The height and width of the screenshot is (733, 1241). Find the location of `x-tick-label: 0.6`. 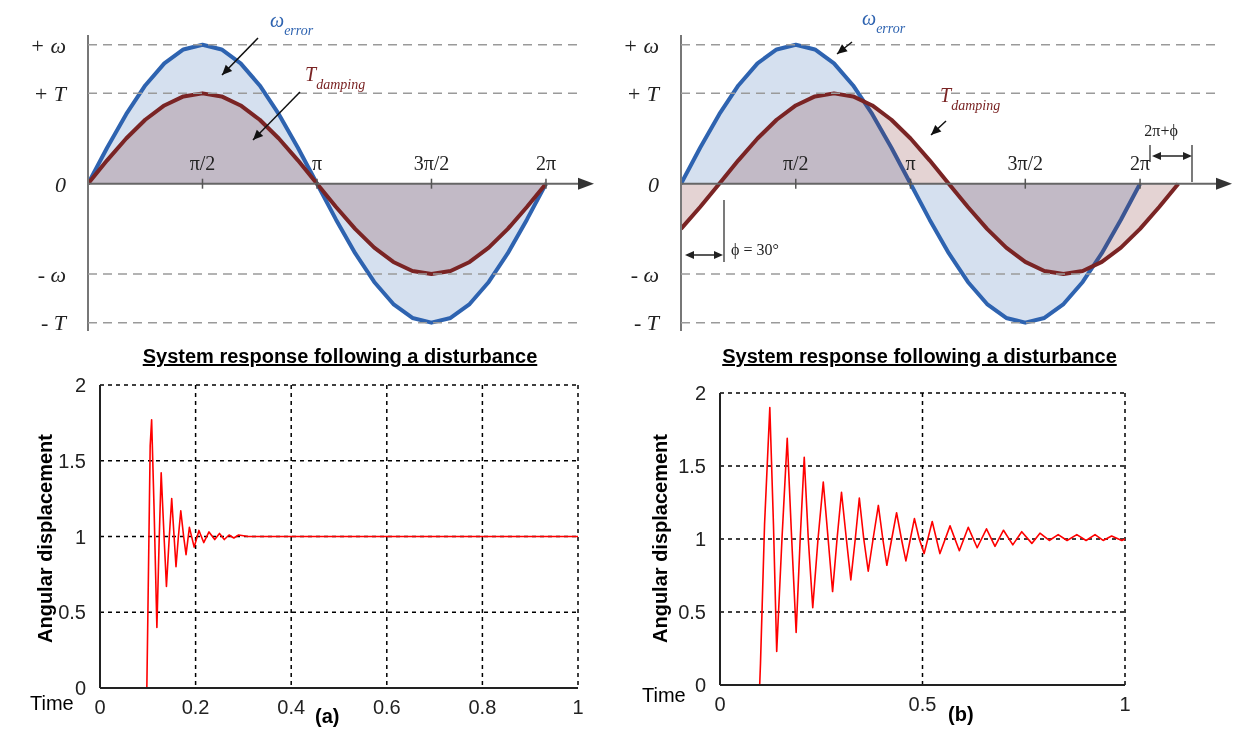

x-tick-label: 0.6 is located at coordinates (386, 707).